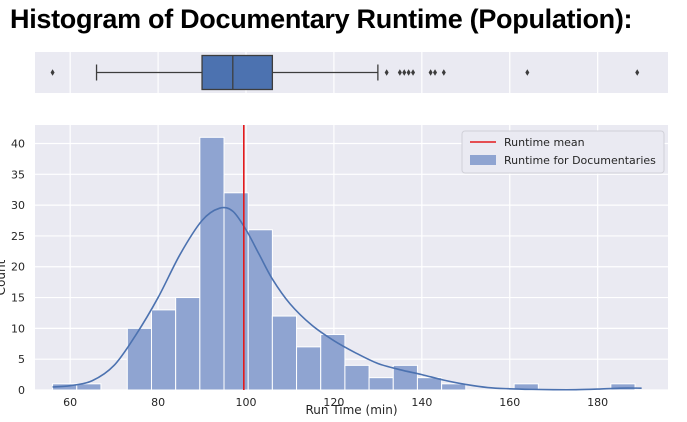 This screenshot has width=687, height=422. What do you see at coordinates (21, 390) in the screenshot?
I see `y-tick-label: 0` at bounding box center [21, 390].